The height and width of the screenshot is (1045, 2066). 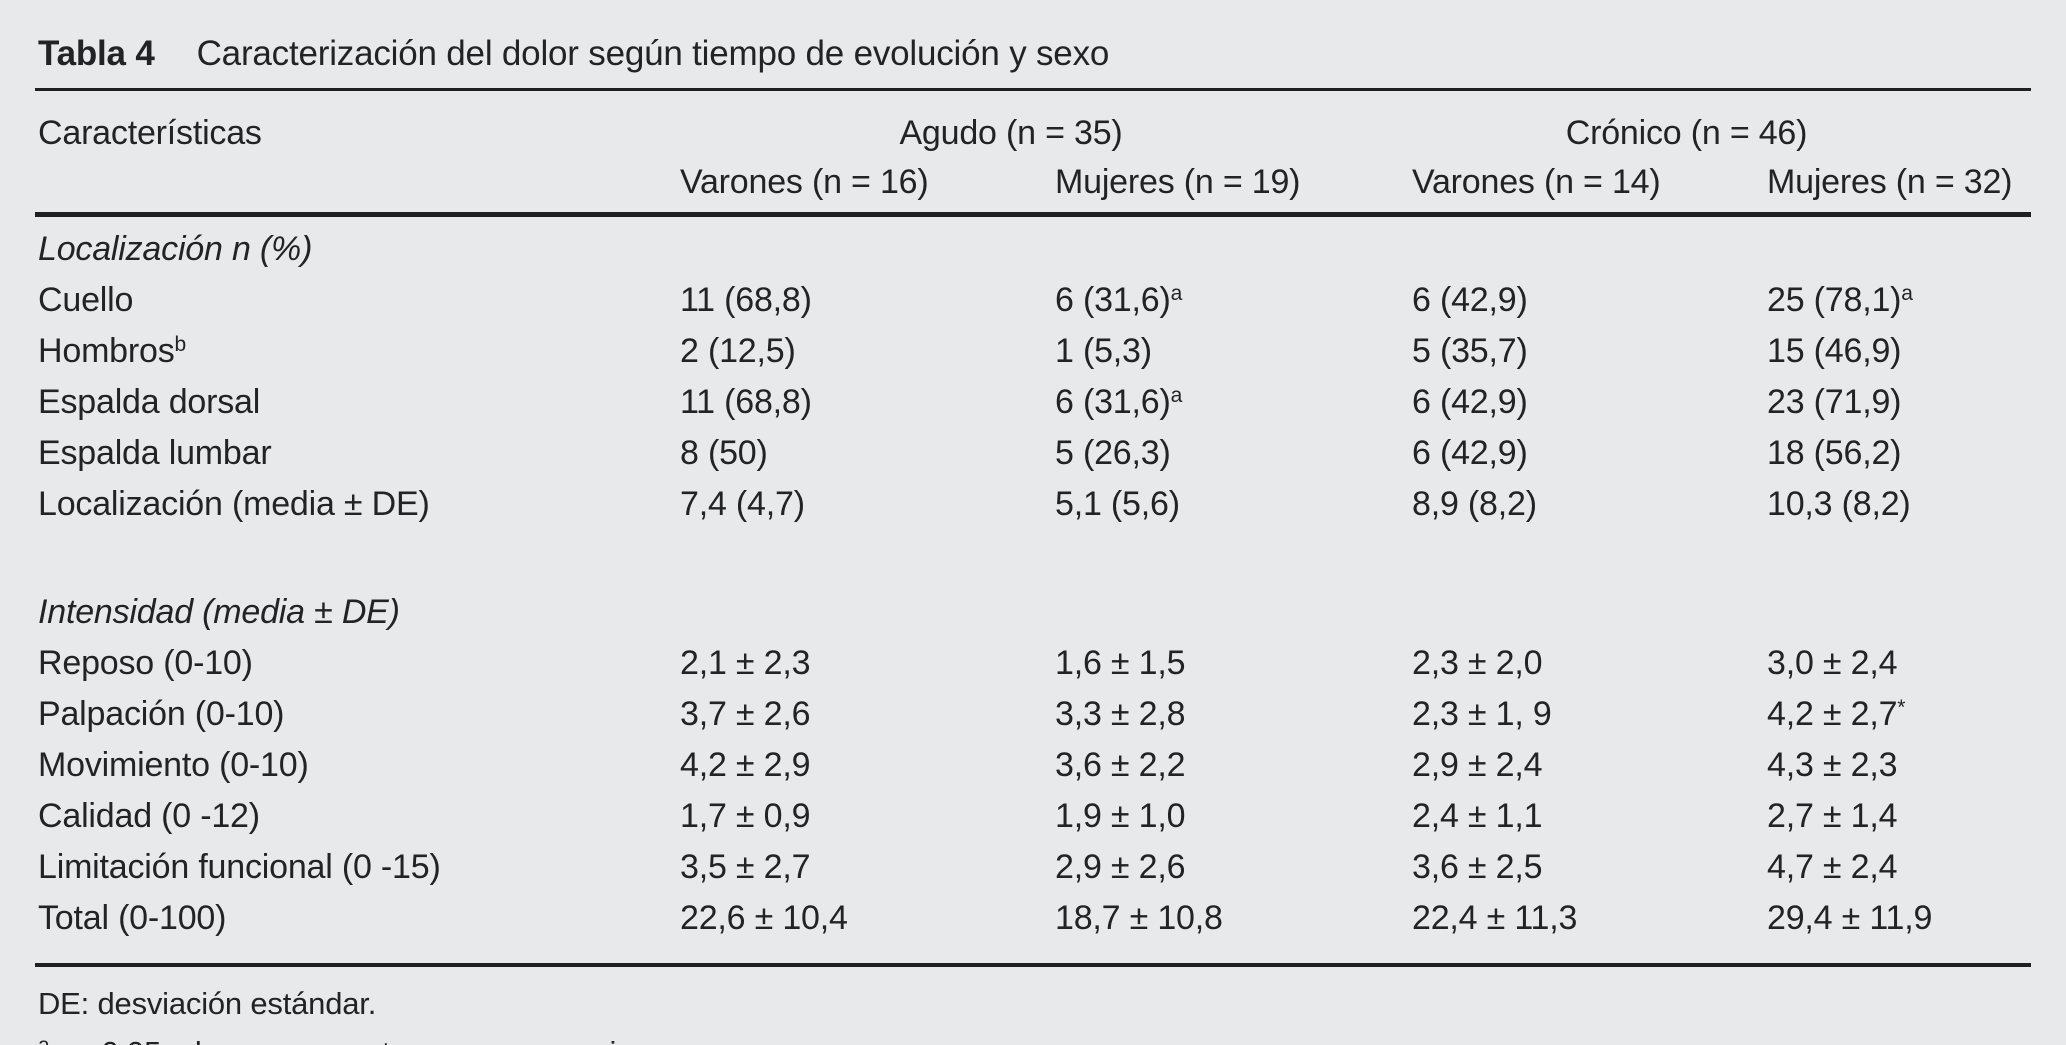 What do you see at coordinates (1477, 765) in the screenshot?
I see `value-cell: 2,9 ± 2,4` at bounding box center [1477, 765].